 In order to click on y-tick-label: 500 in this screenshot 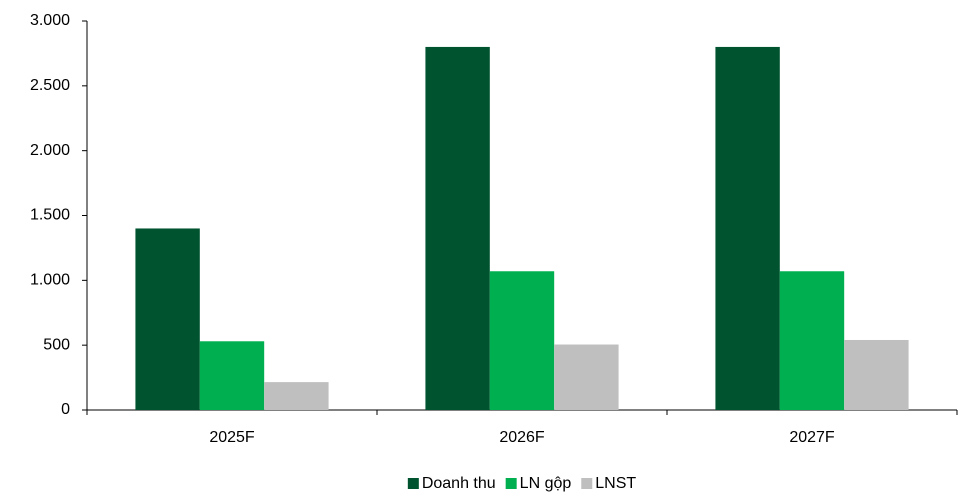, I will do `click(56, 344)`.